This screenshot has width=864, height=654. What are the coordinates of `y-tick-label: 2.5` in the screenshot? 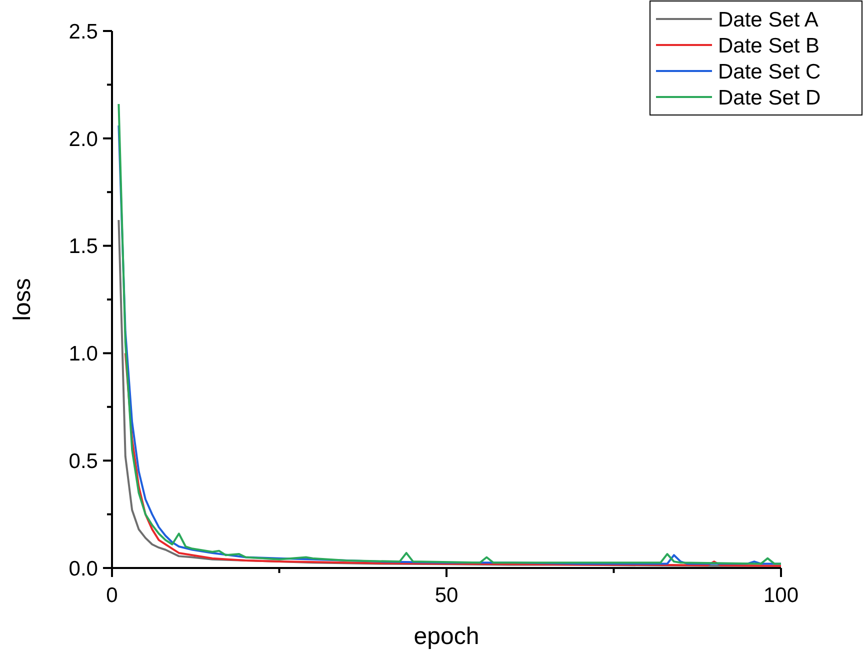 It's located at (83, 32).